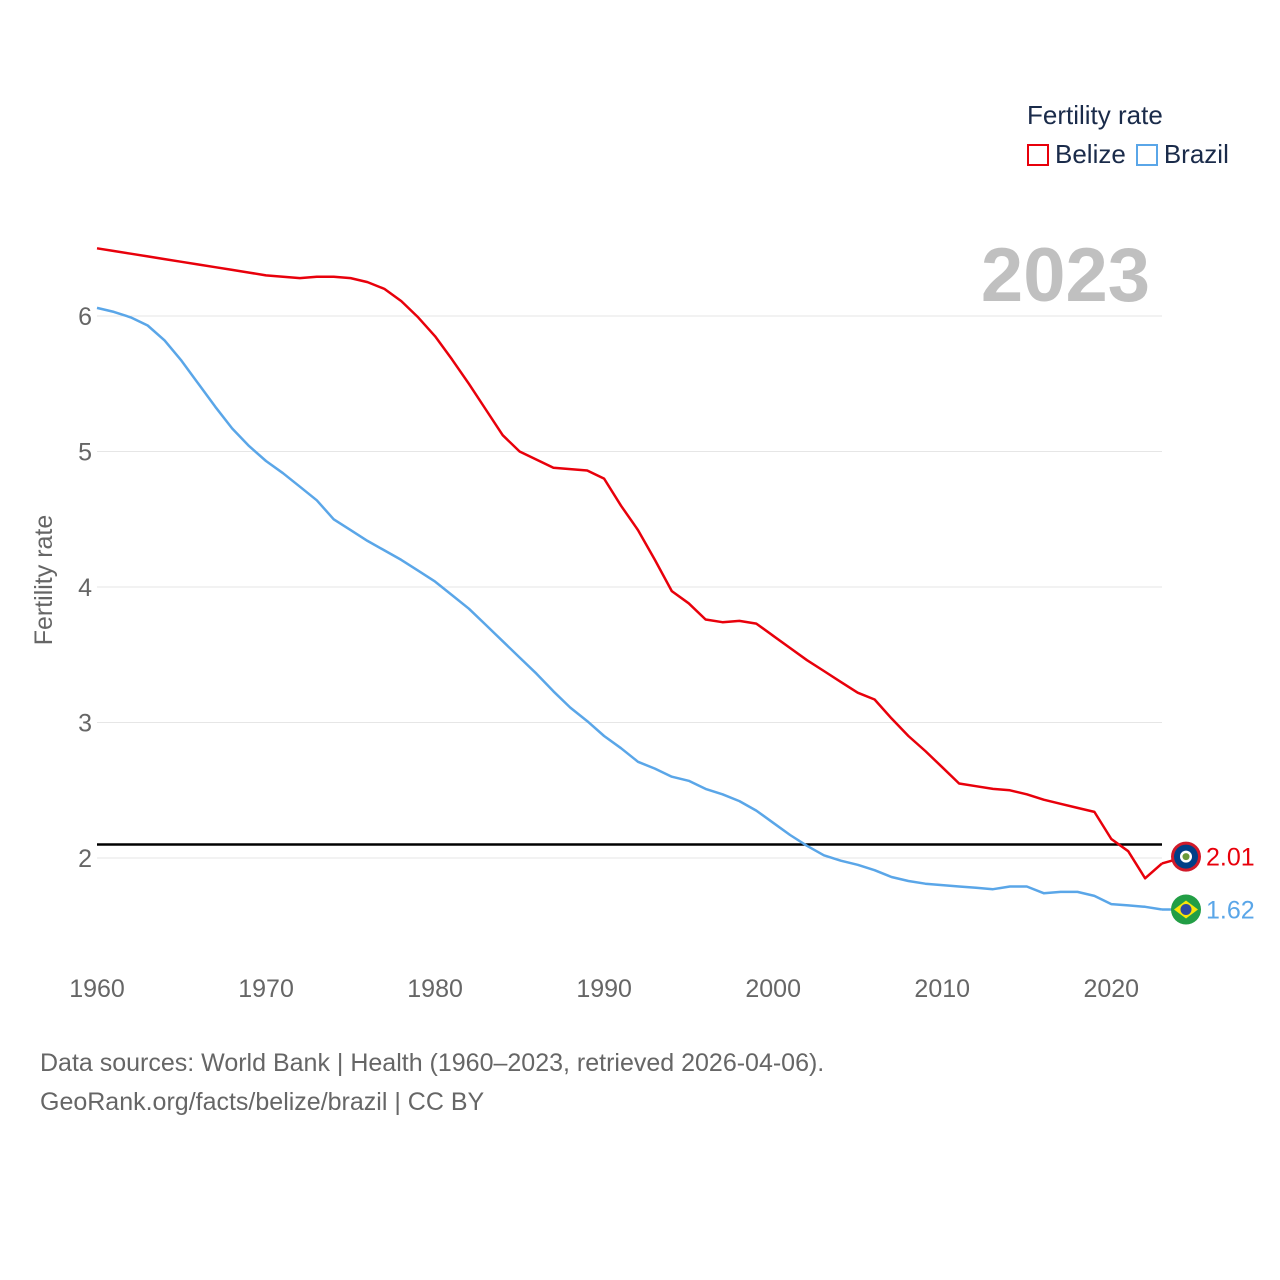 The width and height of the screenshot is (1280, 1280). What do you see at coordinates (1095, 115) in the screenshot?
I see `legend-title: Fertility rate` at bounding box center [1095, 115].